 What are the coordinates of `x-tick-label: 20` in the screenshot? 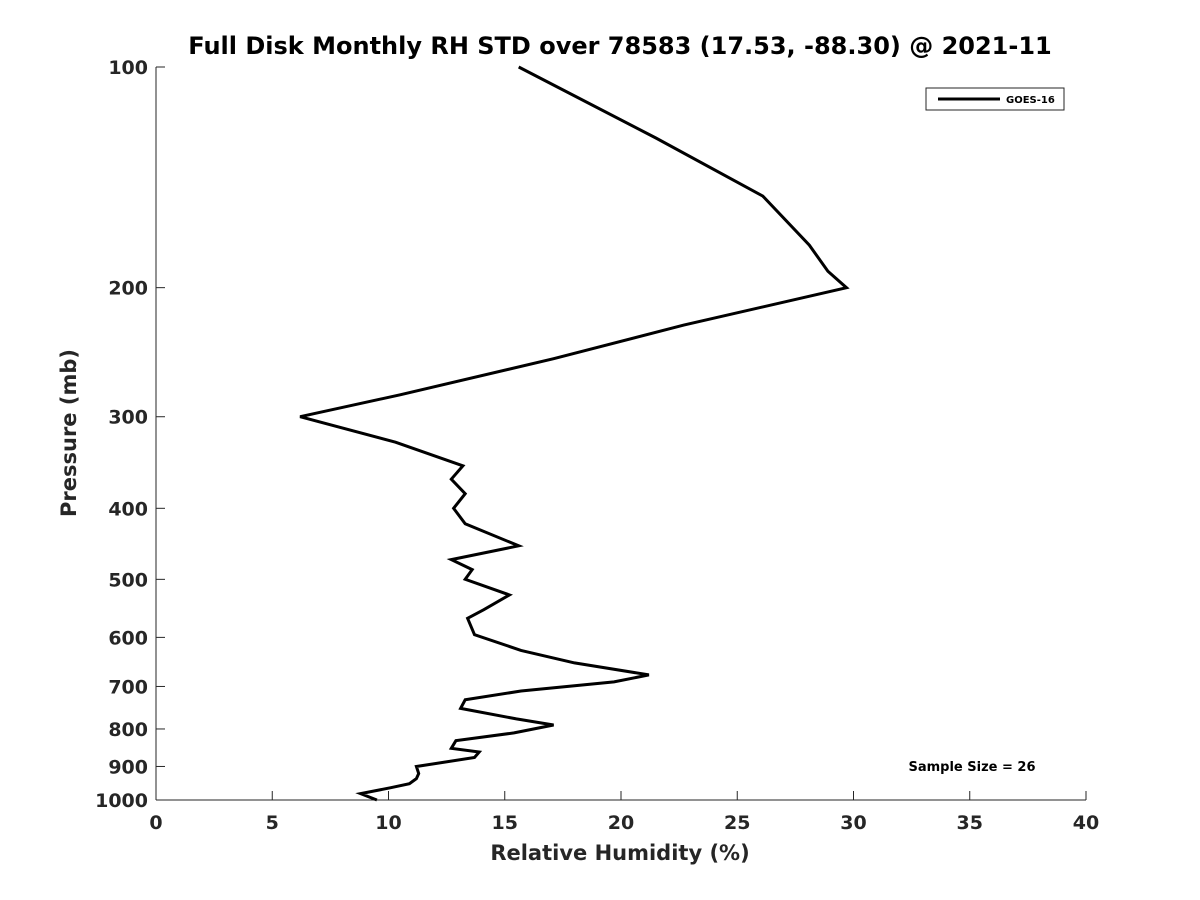 It's located at (621, 823).